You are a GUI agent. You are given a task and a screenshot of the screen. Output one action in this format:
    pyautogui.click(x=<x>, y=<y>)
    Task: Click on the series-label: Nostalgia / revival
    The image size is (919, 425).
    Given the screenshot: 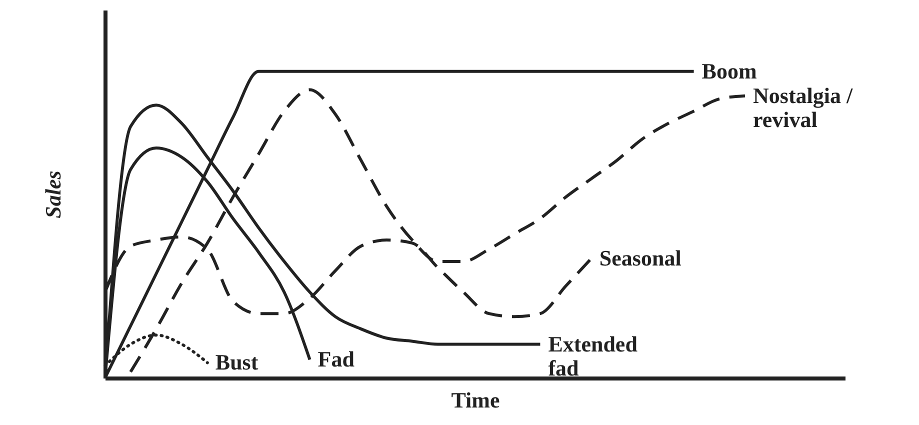 What is the action you would take?
    pyautogui.click(x=803, y=107)
    